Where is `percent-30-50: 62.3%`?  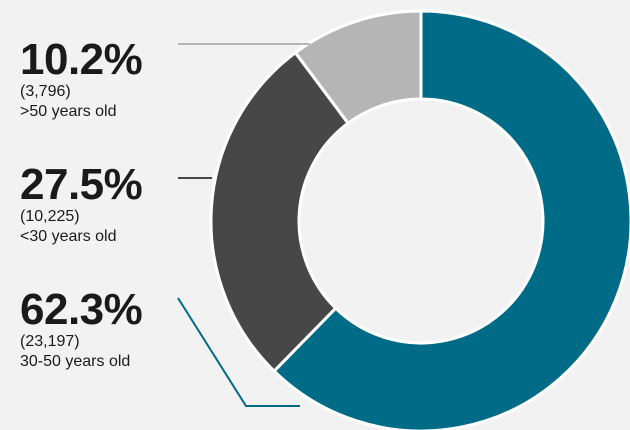 percent-30-50: 62.3% is located at coordinates (81, 309).